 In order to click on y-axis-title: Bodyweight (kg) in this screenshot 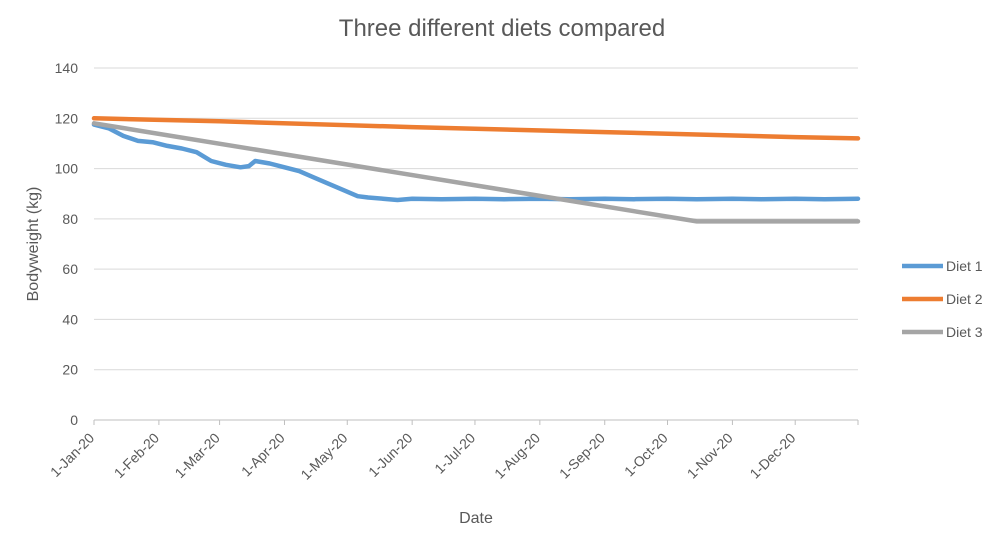, I will do `click(33, 244)`.